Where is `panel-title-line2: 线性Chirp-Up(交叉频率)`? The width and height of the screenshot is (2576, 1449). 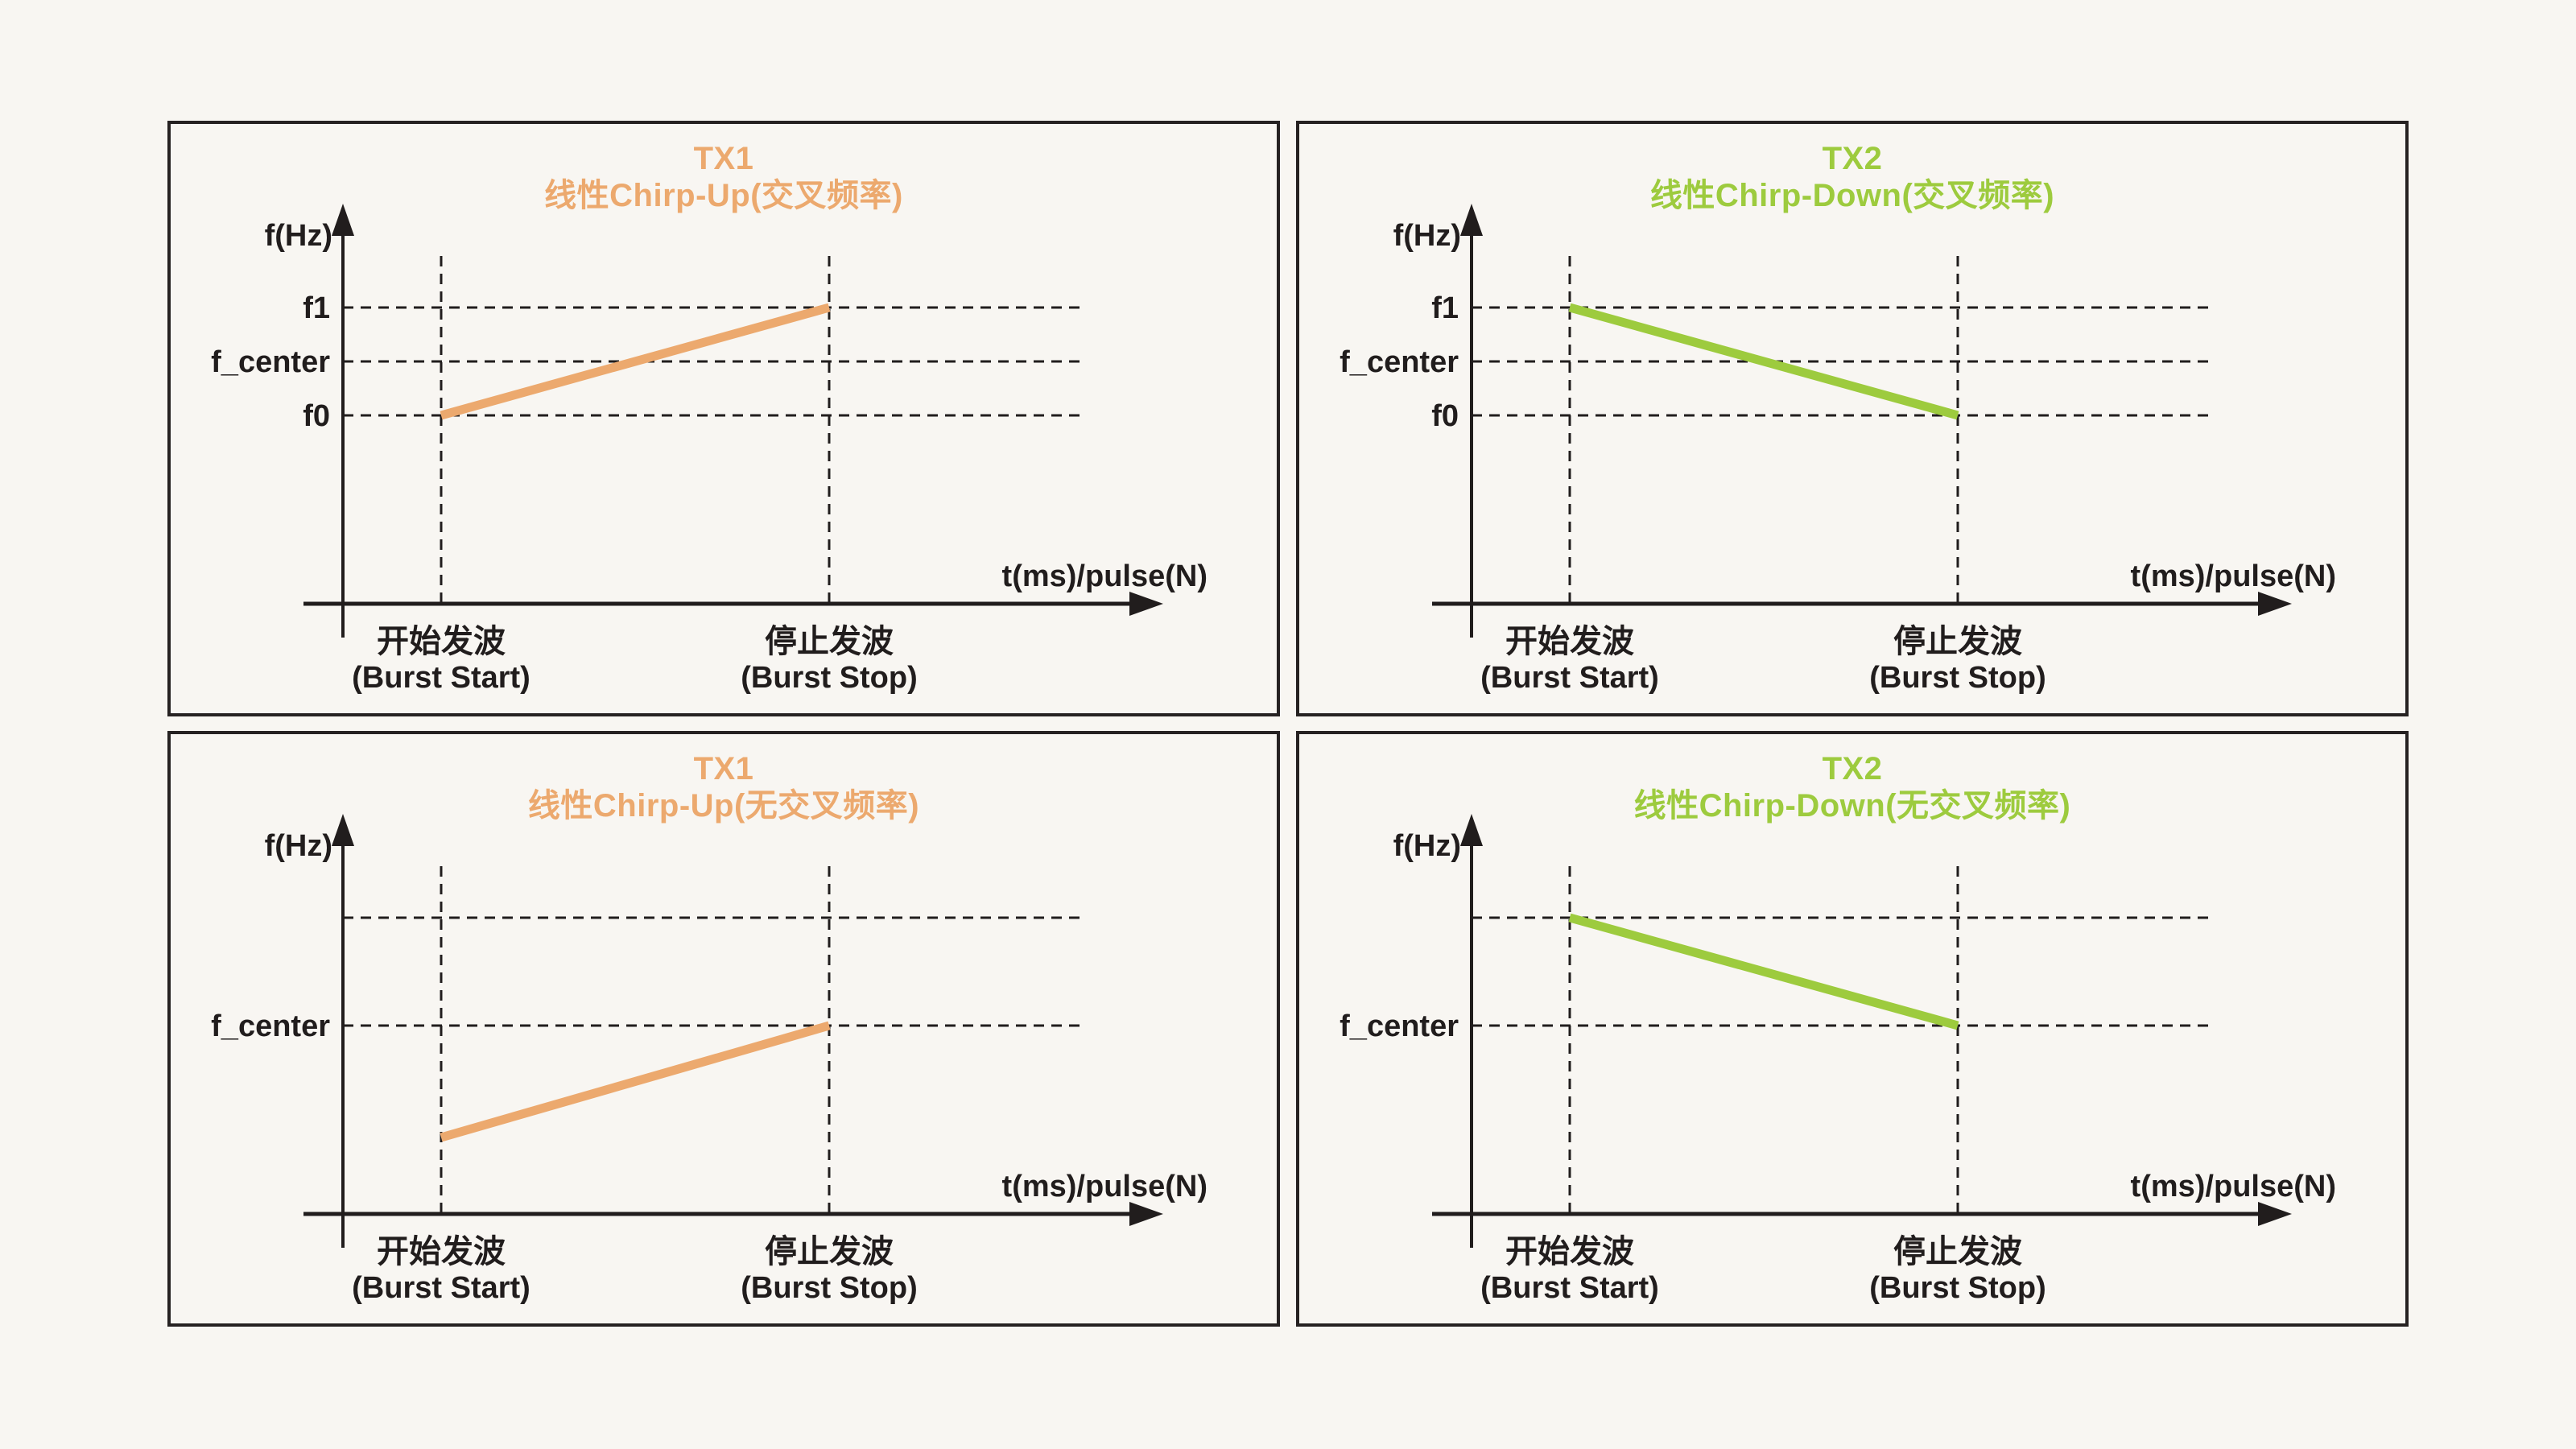 panel-title-line2: 线性Chirp-Up(交叉频率) is located at coordinates (723, 195).